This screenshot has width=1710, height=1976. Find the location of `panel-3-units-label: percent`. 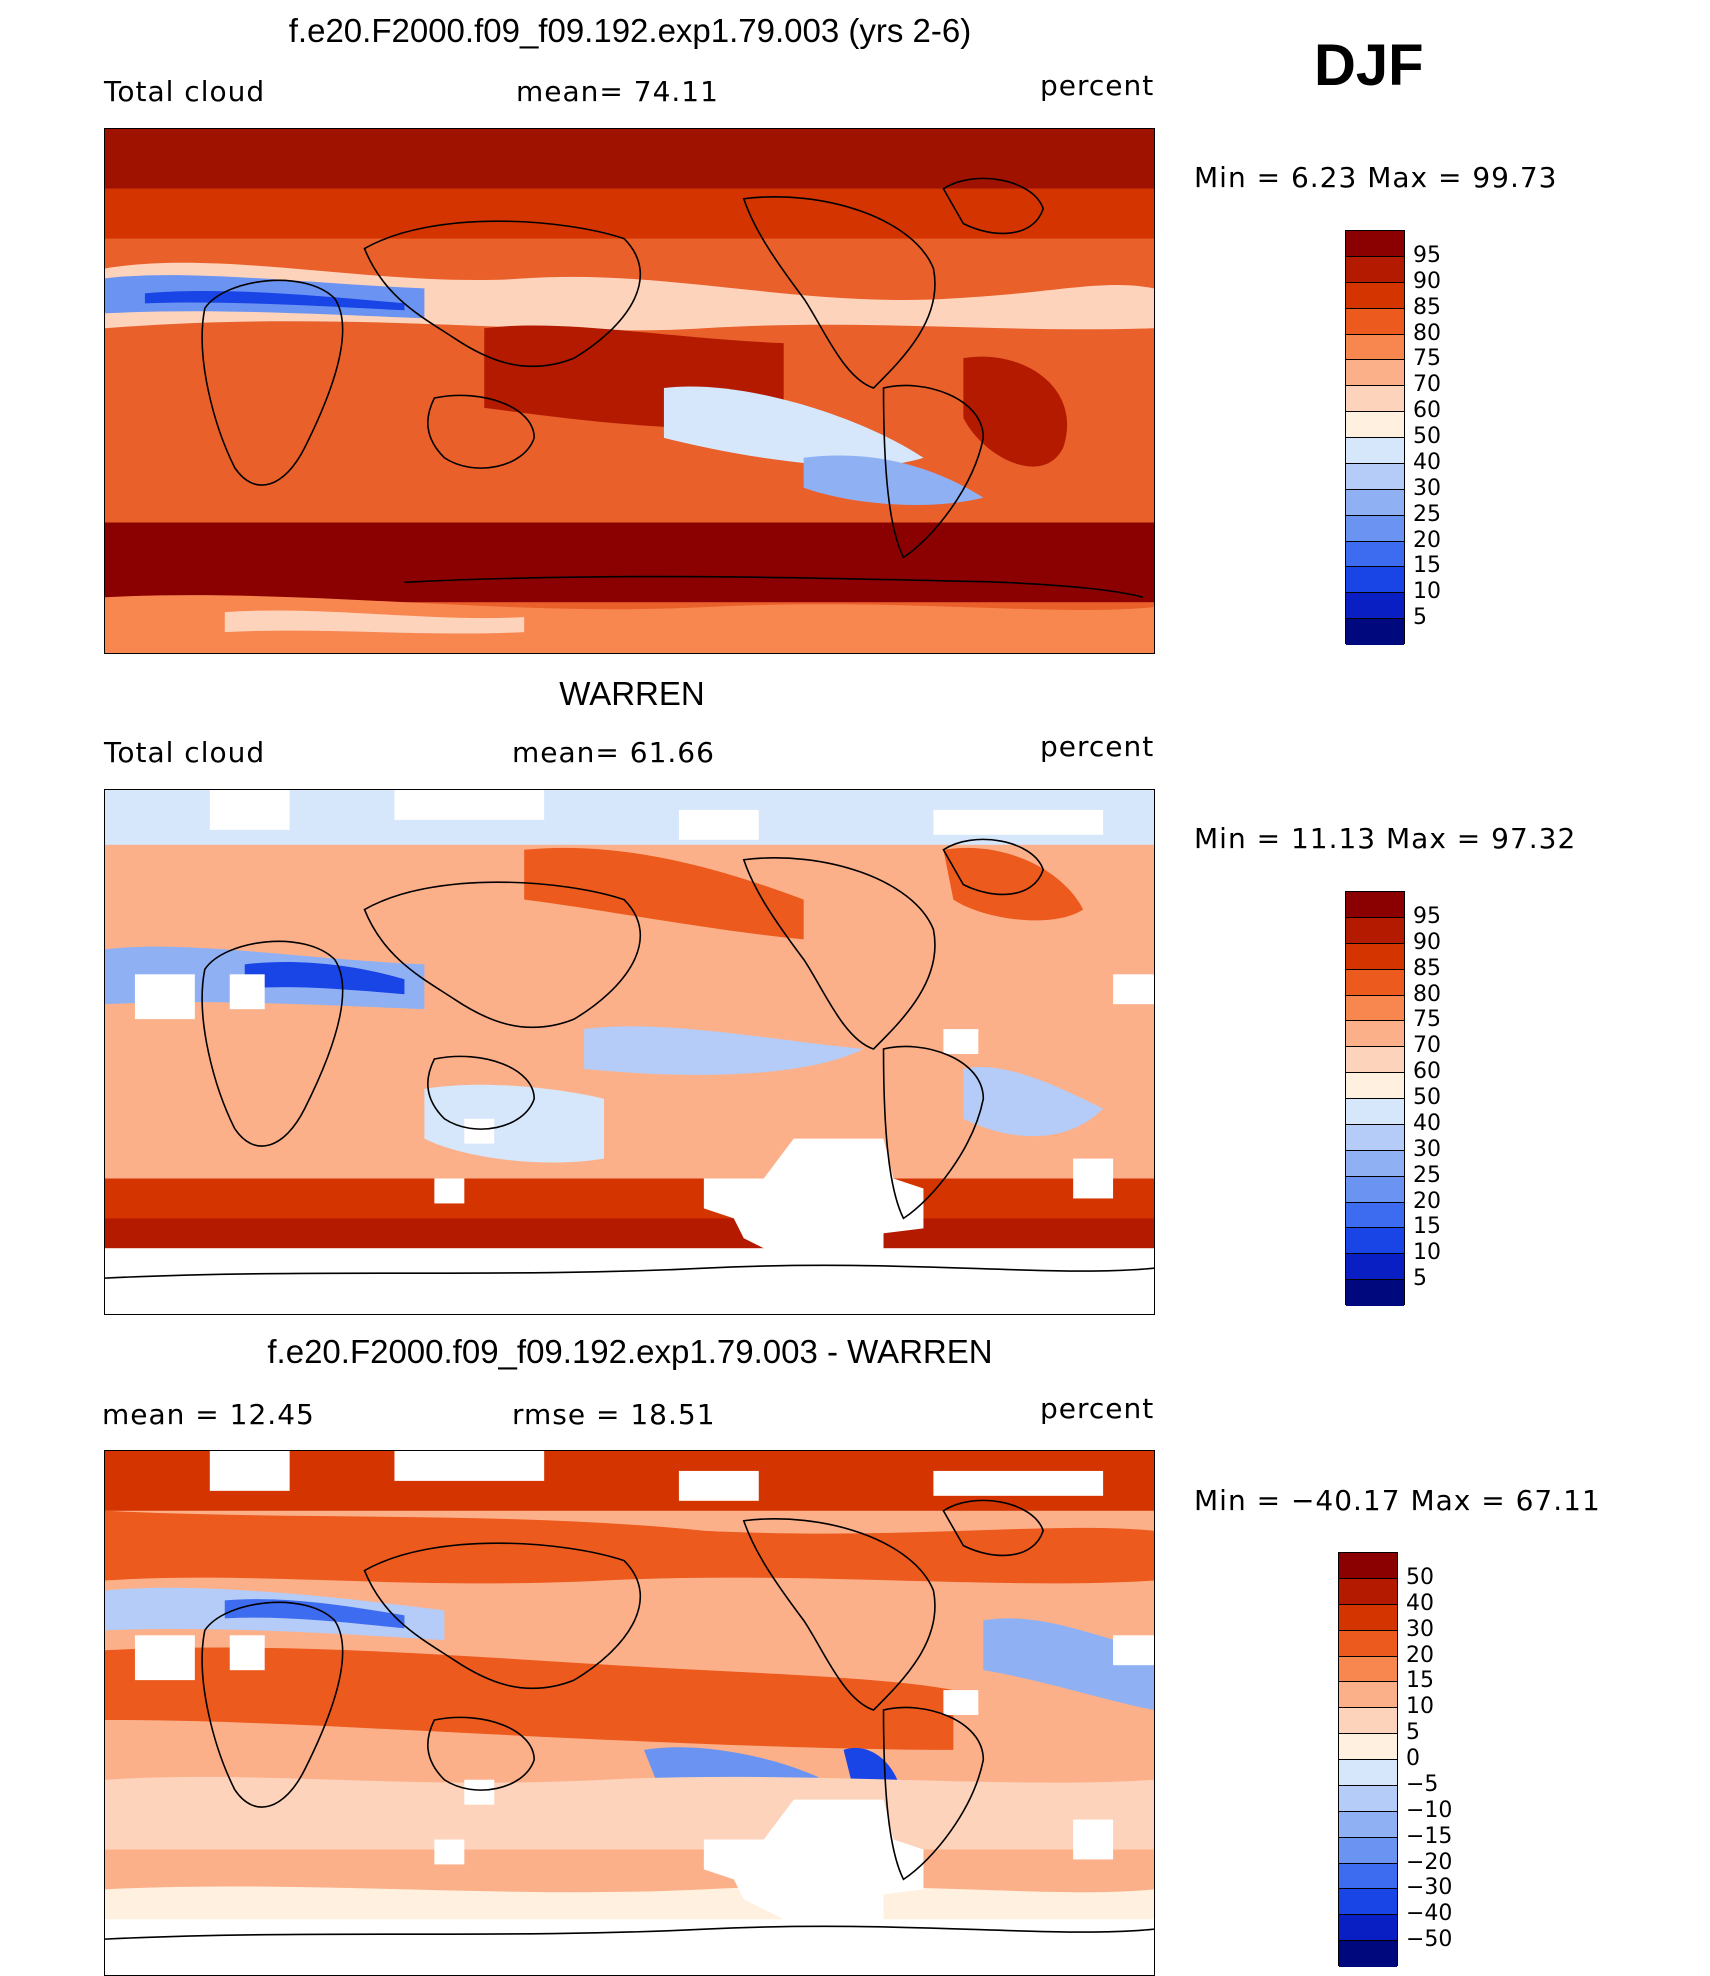

panel-3-units-label: percent is located at coordinates (1097, 1408).